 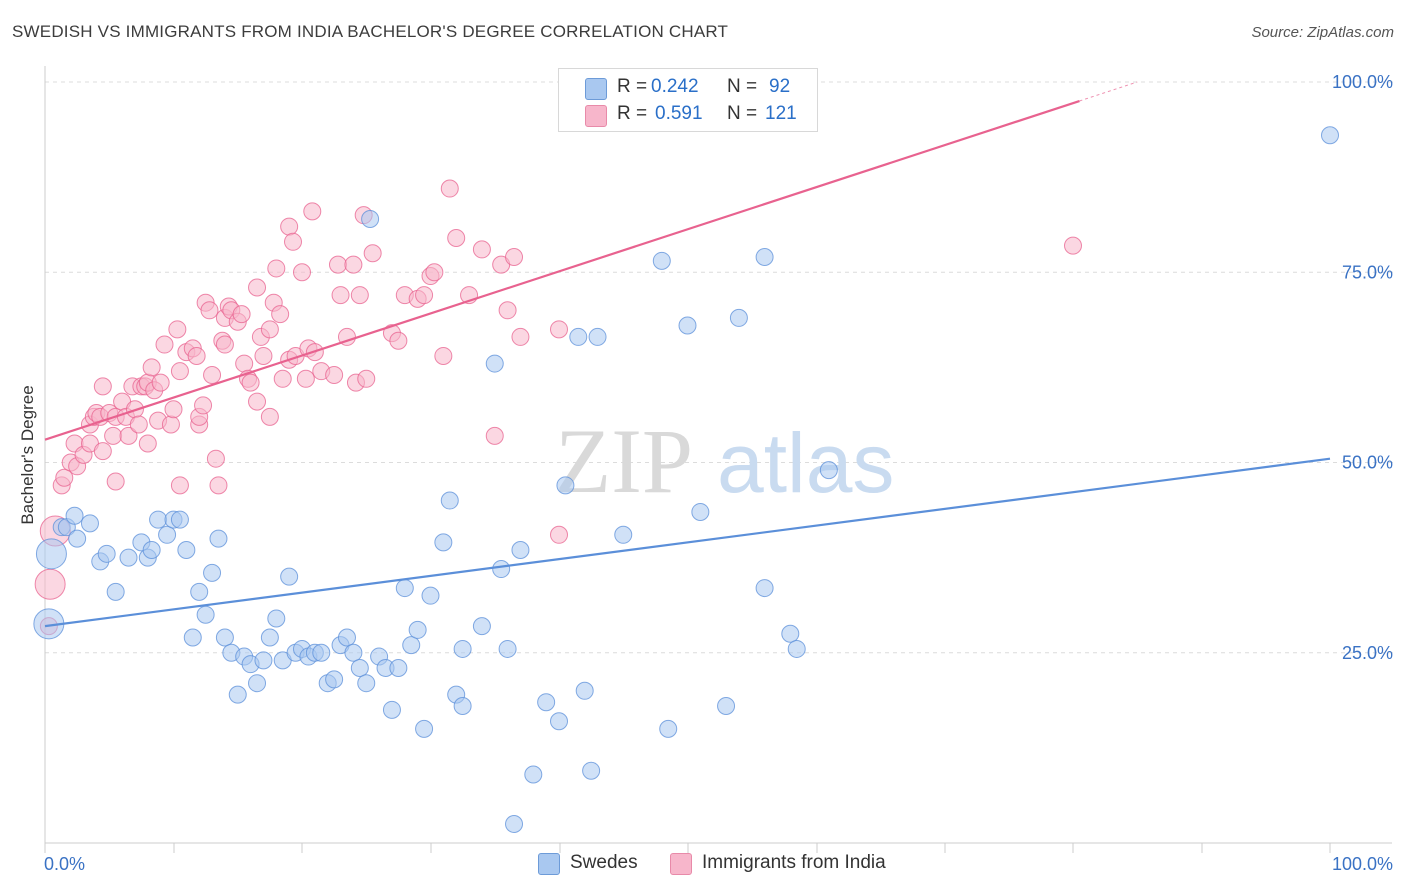 I want to click on bottom-legend-label-swedes: Swedes, so click(x=604, y=862).